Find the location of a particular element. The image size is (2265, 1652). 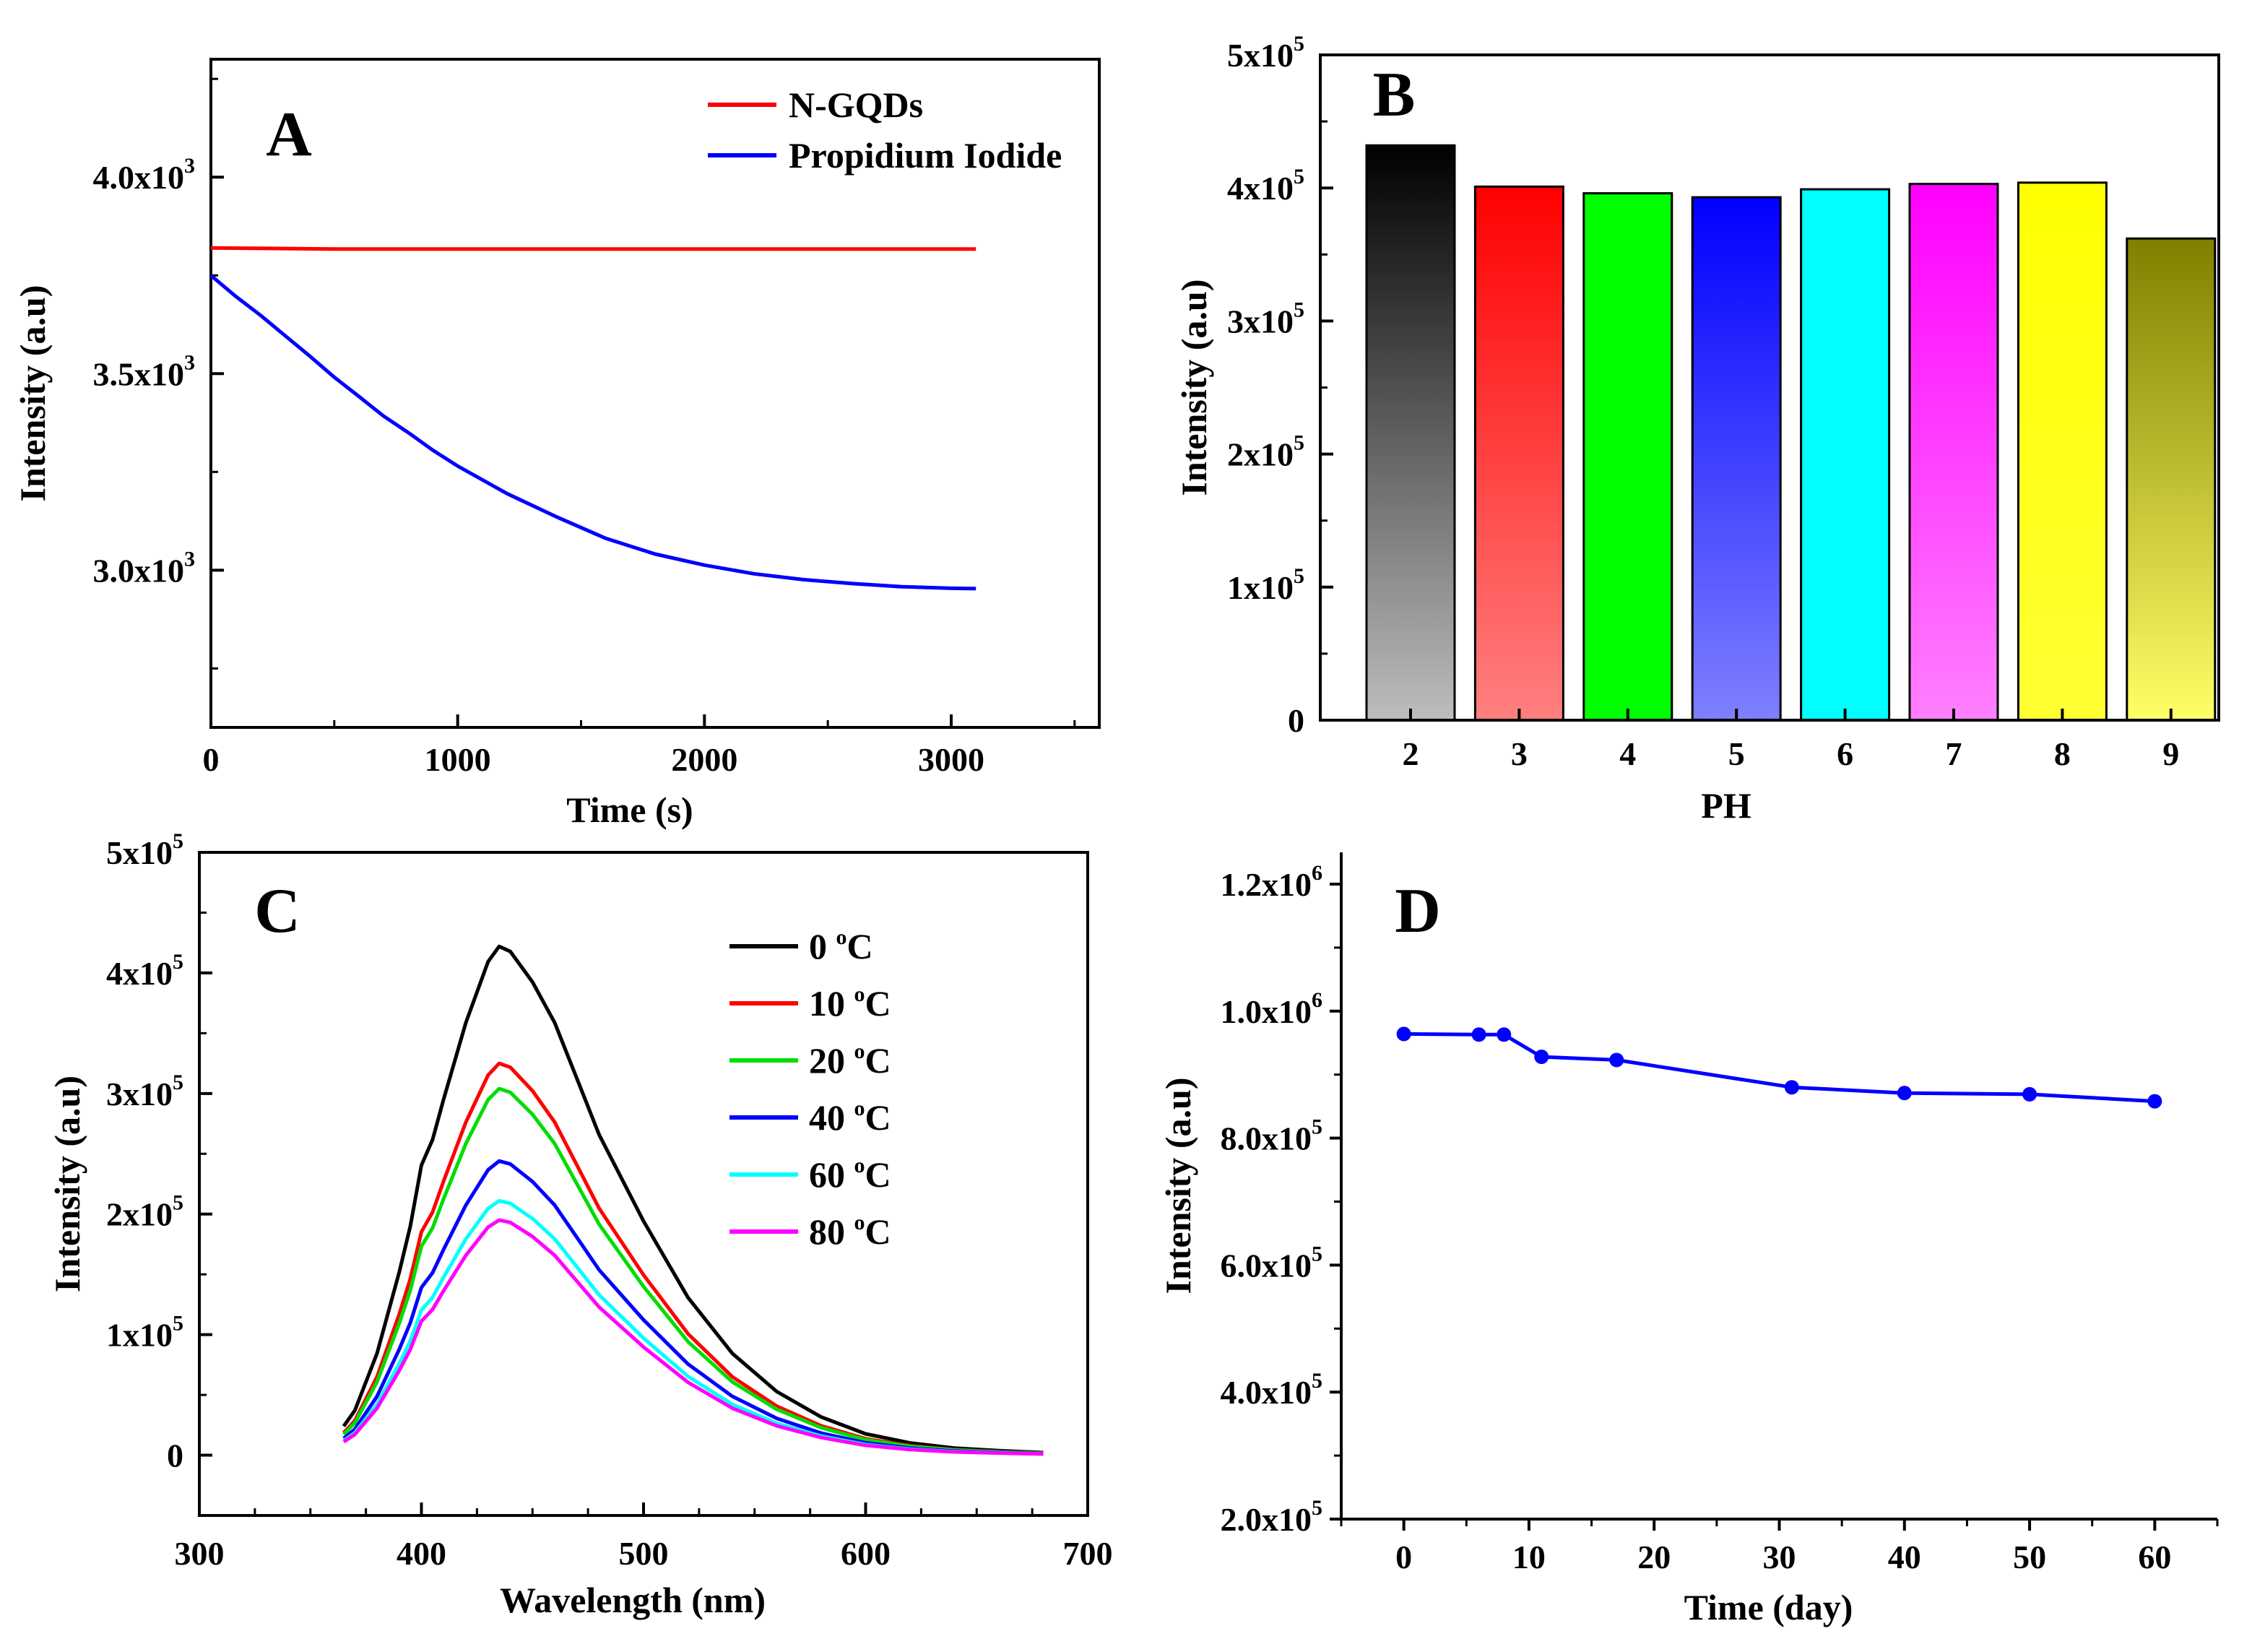

panel-b-letter: B is located at coordinates (1394, 95).